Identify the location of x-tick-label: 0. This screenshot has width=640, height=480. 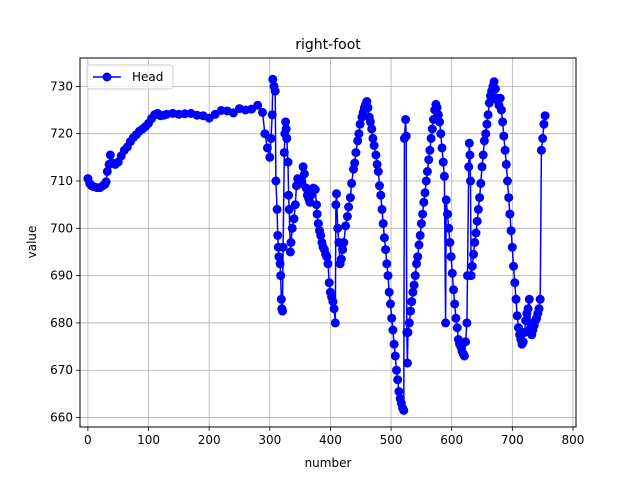
(88, 440).